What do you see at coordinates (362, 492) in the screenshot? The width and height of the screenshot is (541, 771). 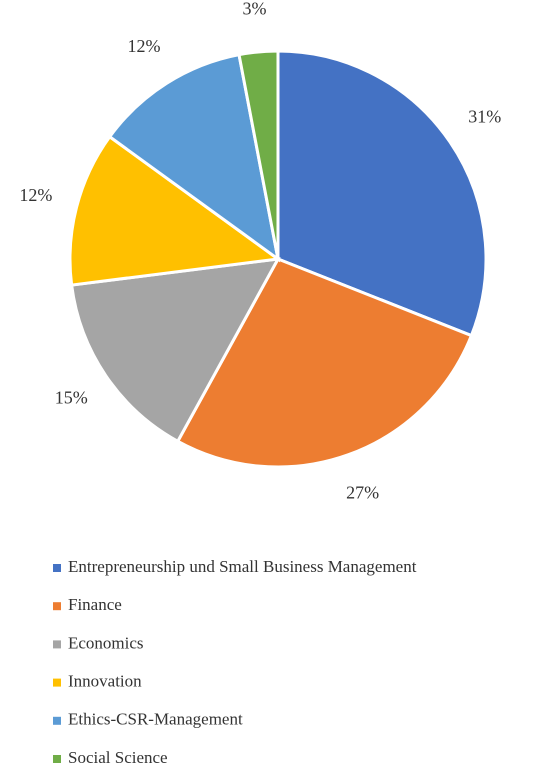 I see `data-label: 27%` at bounding box center [362, 492].